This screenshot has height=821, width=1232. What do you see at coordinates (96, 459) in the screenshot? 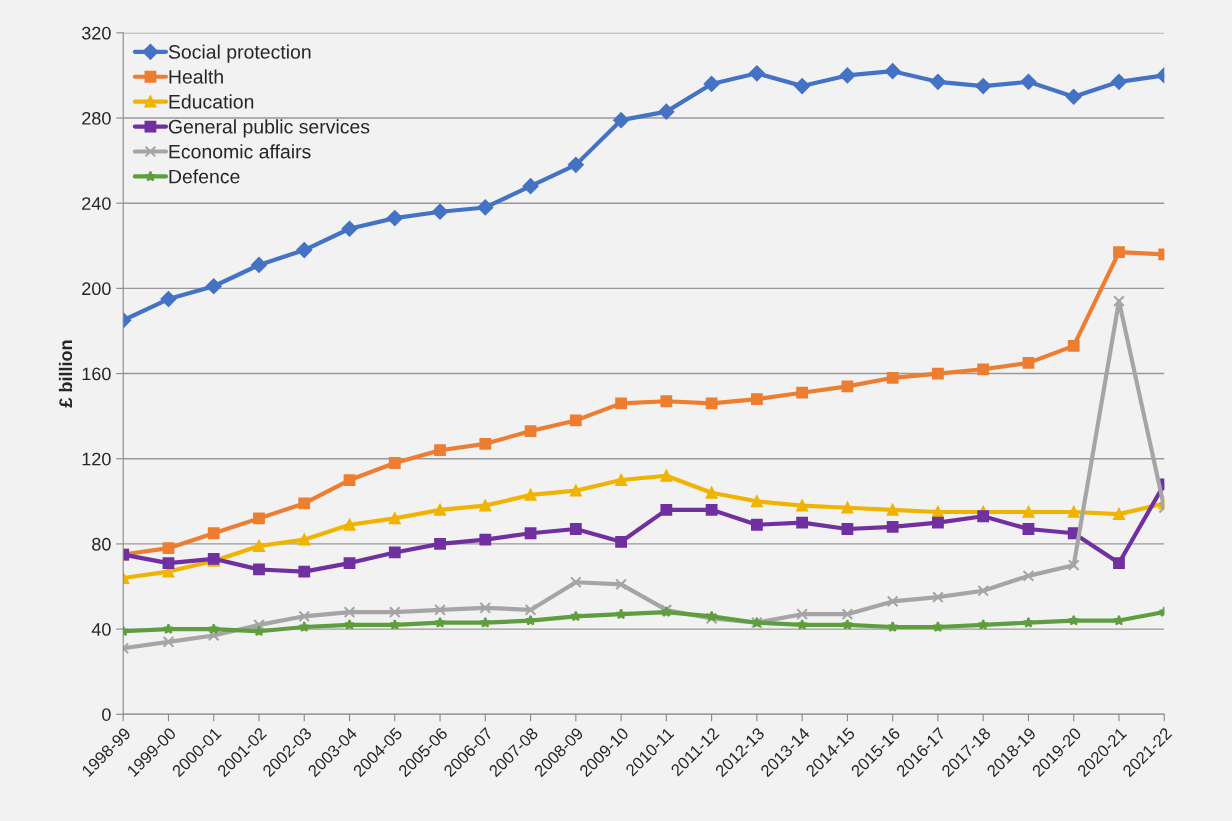
I see `y-tick-label: 120` at bounding box center [96, 459].